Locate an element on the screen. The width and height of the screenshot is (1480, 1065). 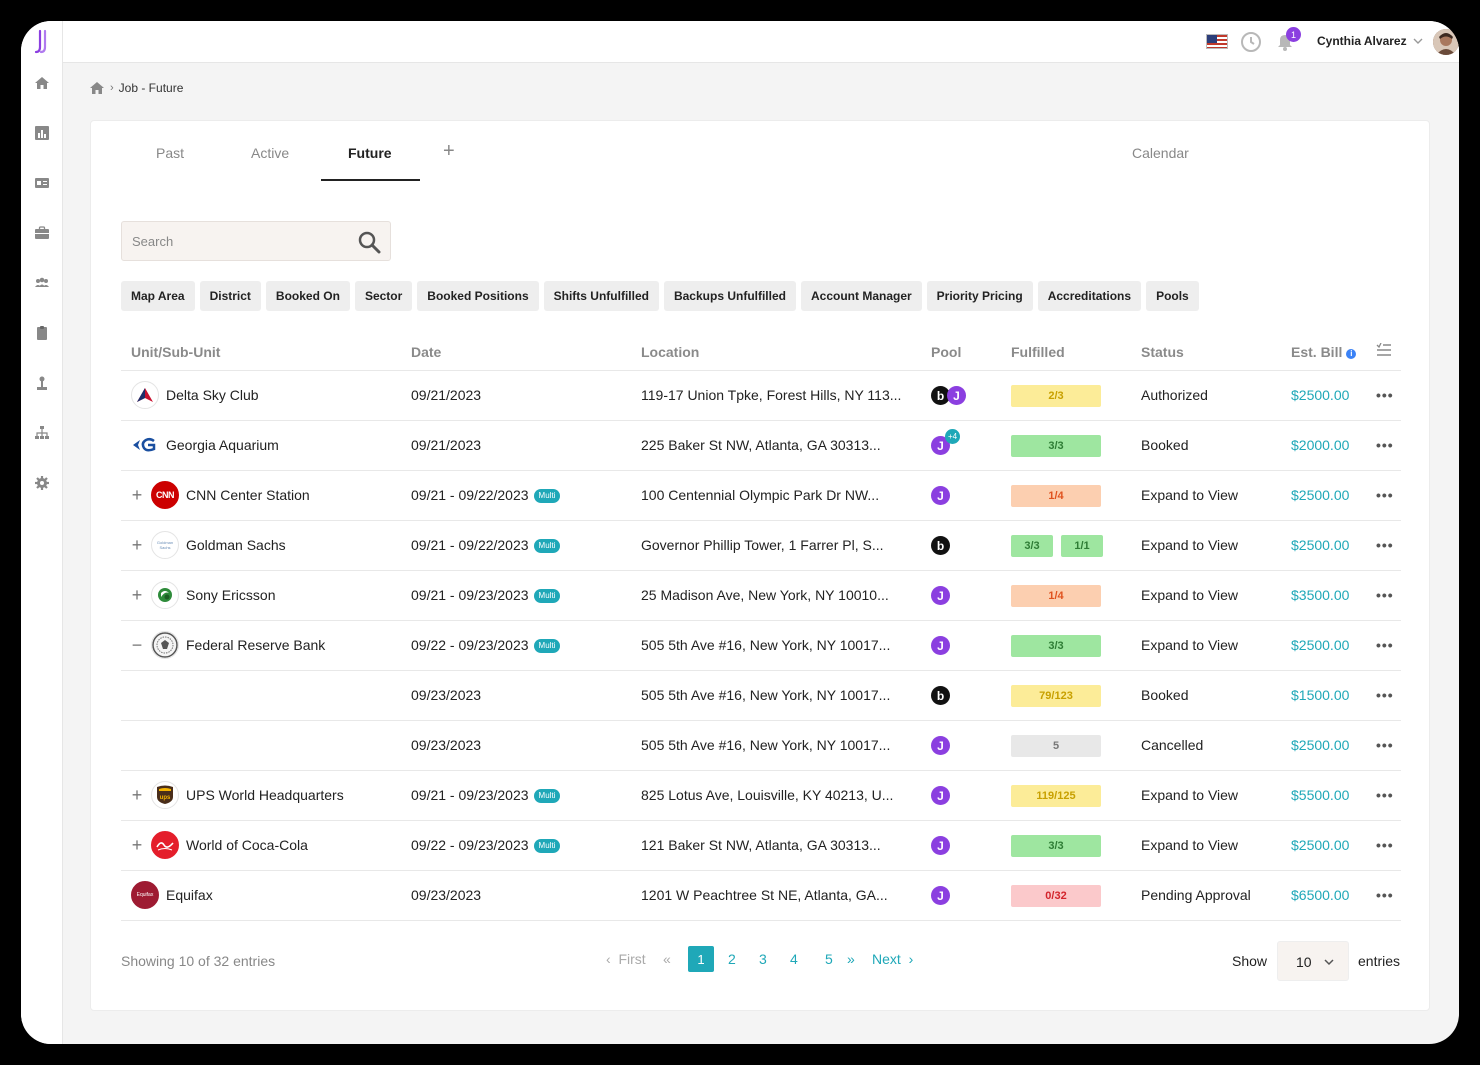
page-size-select: 10 is located at coordinates (1313, 961).